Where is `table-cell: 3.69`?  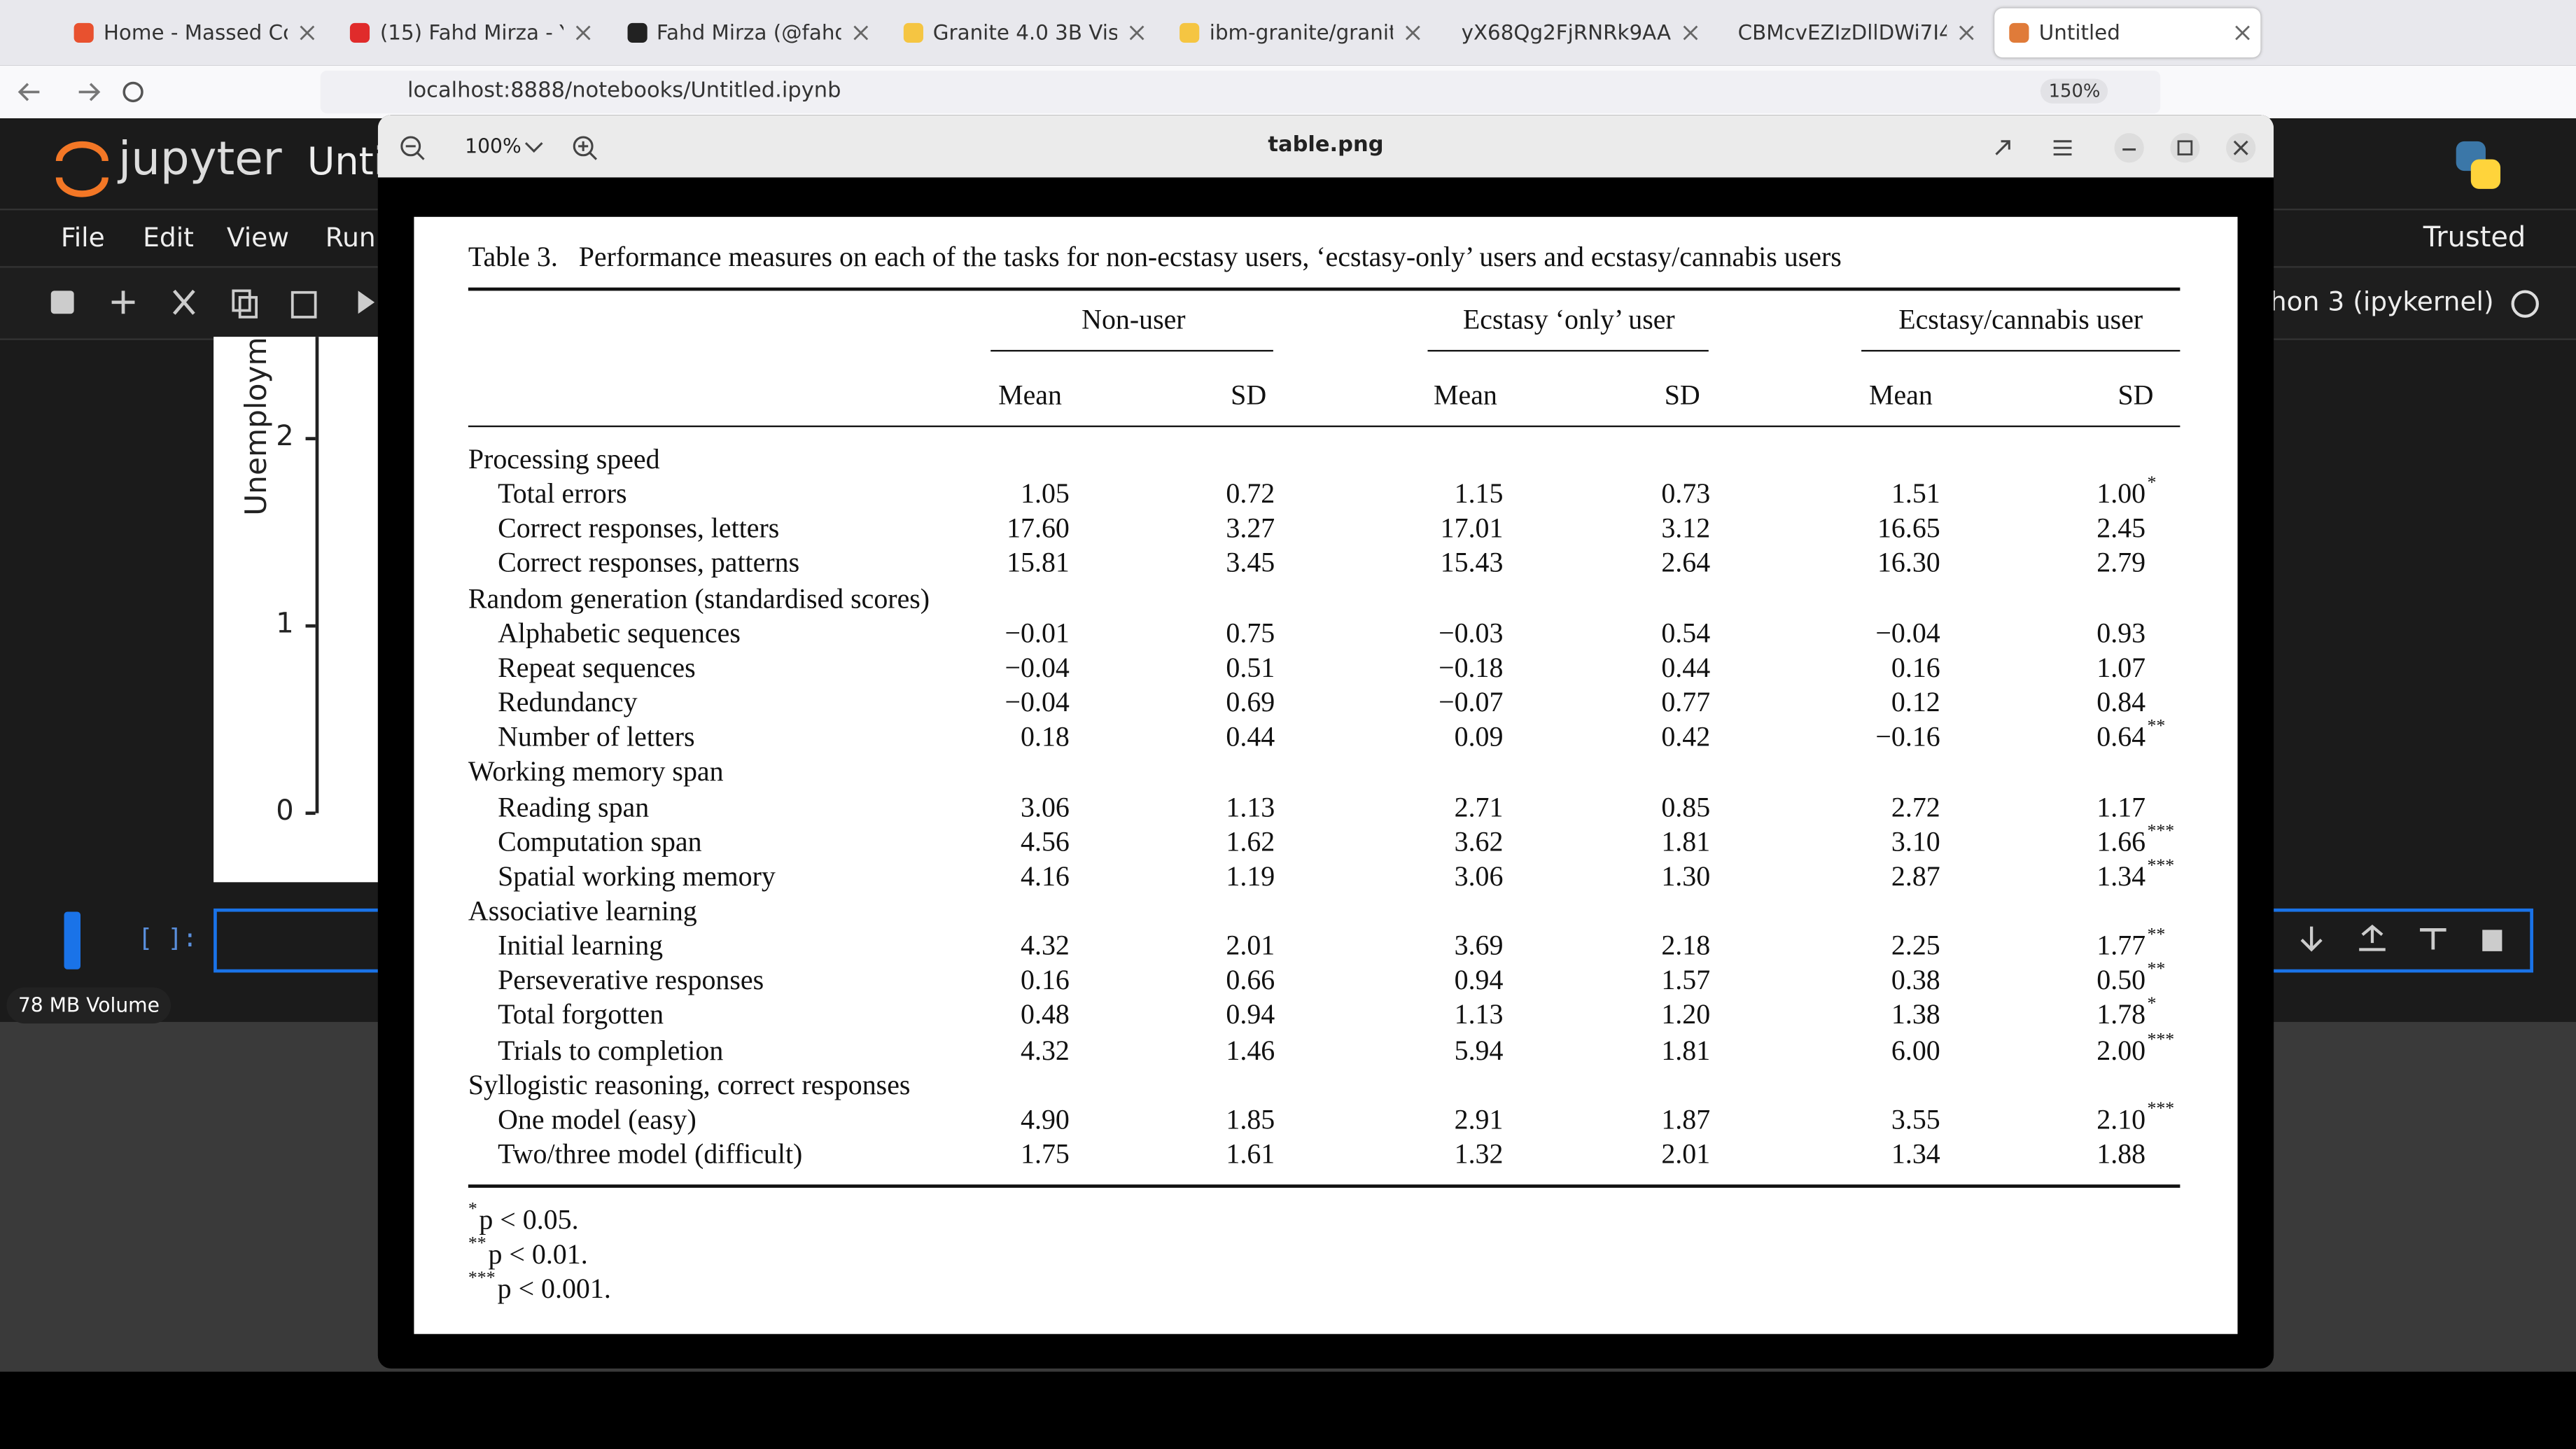
table-cell: 3.69 is located at coordinates (1479, 946).